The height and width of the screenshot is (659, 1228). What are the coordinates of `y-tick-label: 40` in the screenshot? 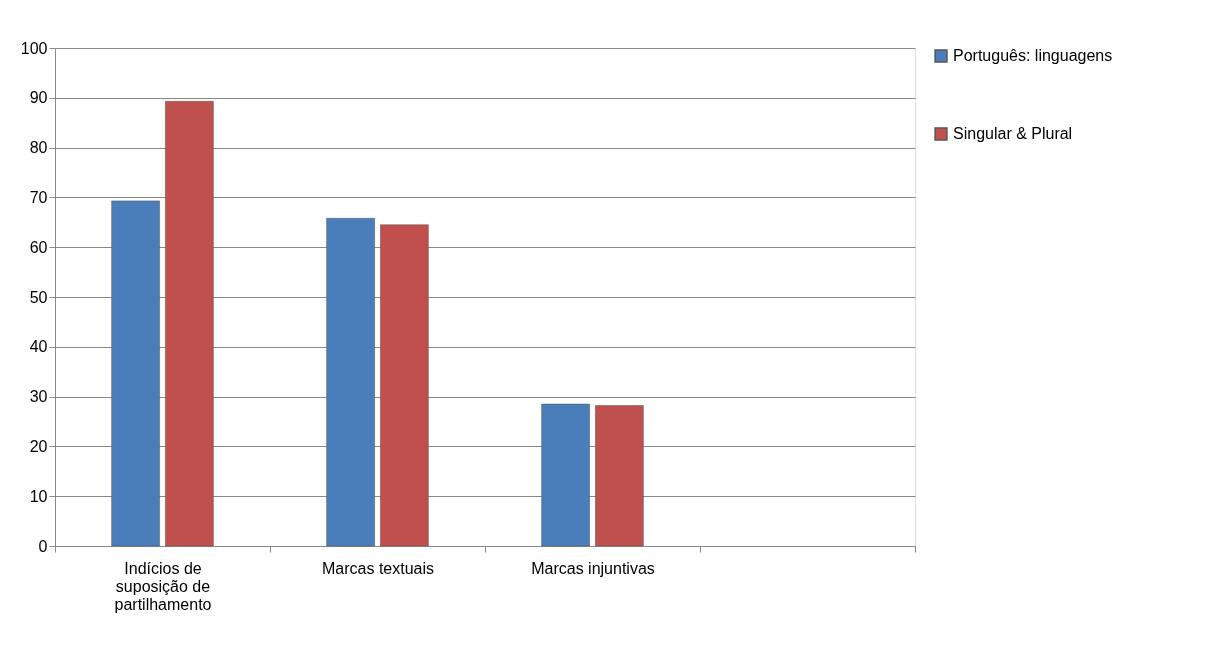 It's located at (38, 347).